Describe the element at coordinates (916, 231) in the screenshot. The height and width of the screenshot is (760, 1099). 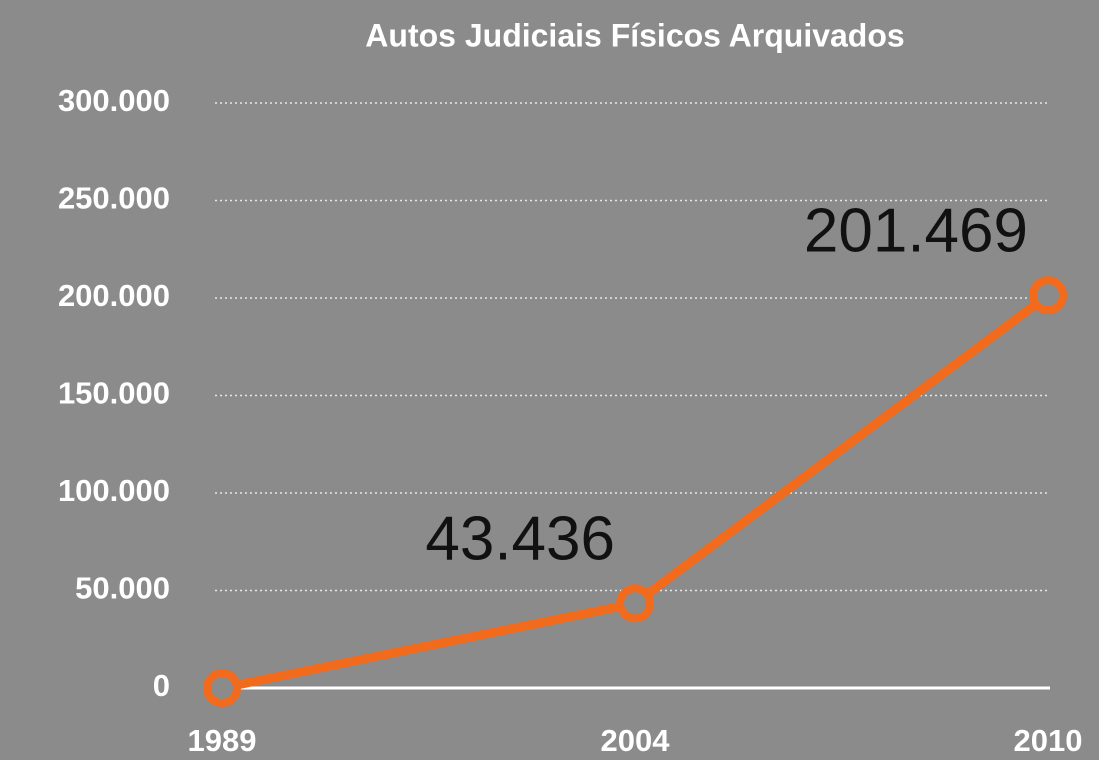
I see `data-label: 201.469` at that location.